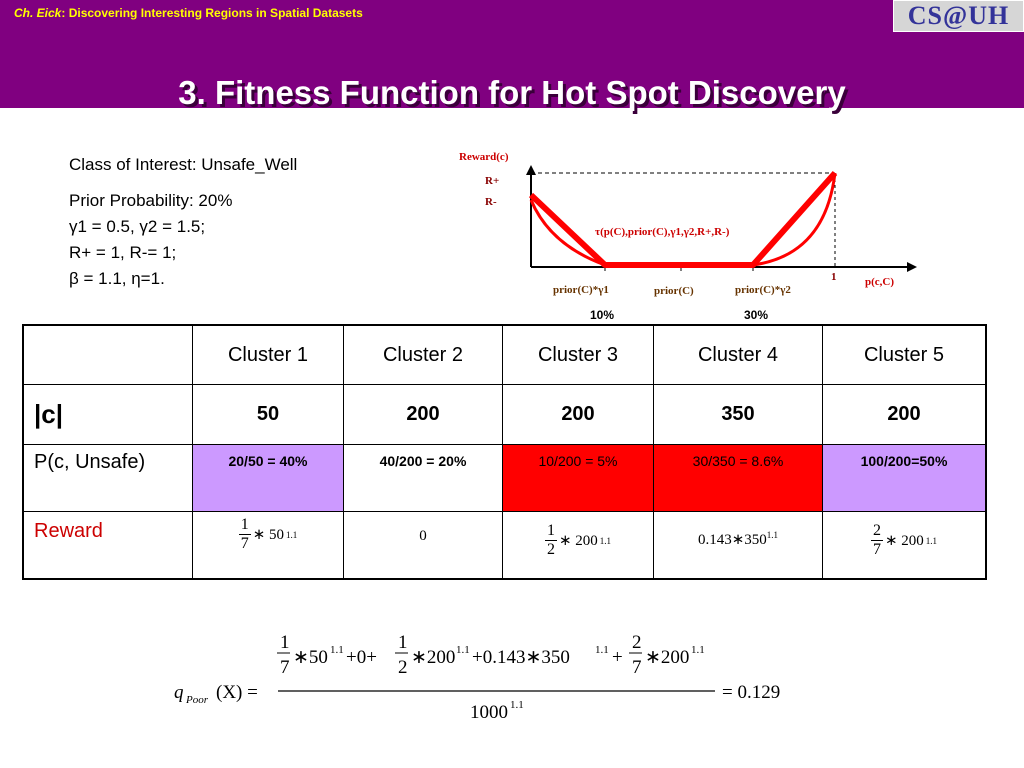  Describe the element at coordinates (751, 692) in the screenshot. I see `result: = 0.129` at that location.